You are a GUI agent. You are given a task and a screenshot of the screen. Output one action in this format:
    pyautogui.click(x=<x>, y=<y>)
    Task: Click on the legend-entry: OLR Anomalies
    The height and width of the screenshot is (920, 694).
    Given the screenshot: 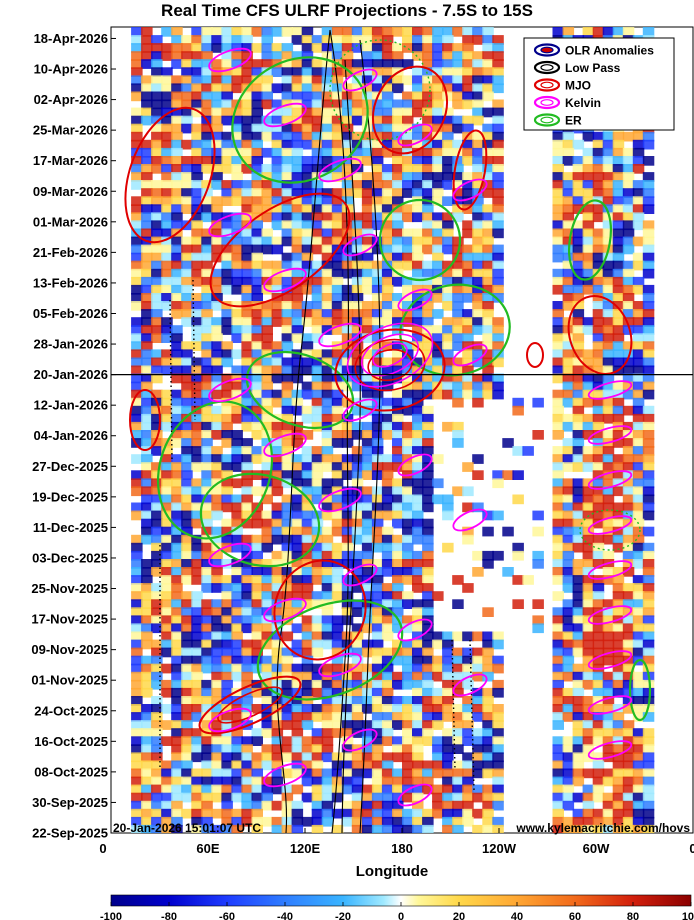 What is the action you would take?
    pyautogui.click(x=594, y=51)
    